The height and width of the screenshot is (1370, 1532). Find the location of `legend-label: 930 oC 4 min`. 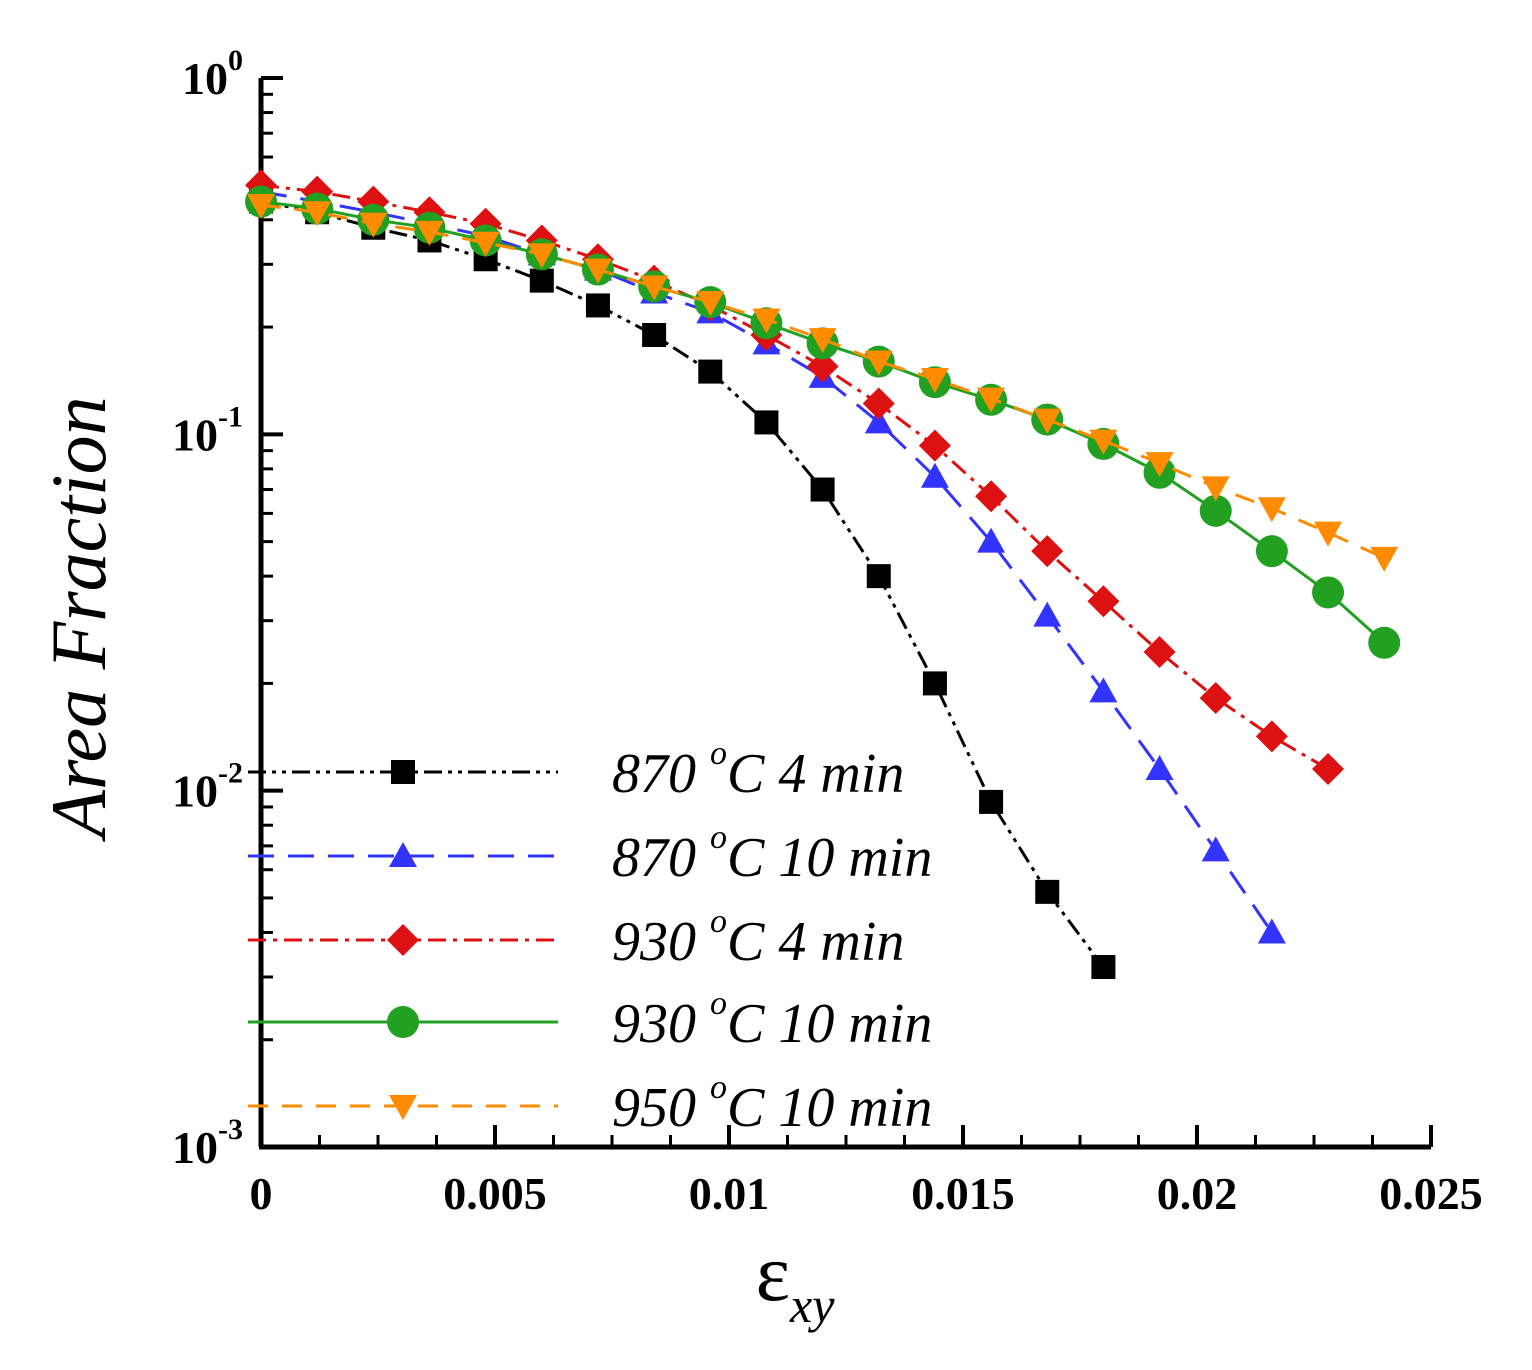

legend-label: 930 oC 4 min is located at coordinates (758, 938).